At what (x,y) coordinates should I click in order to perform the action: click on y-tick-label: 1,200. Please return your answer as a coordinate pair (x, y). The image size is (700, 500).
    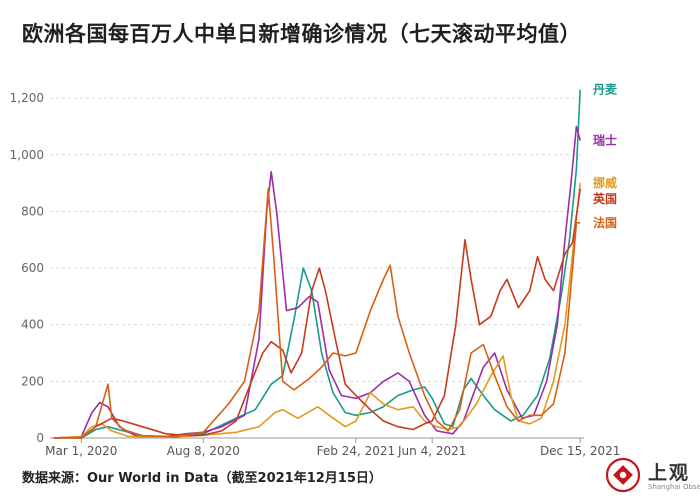
    Looking at the image, I should click on (27, 98).